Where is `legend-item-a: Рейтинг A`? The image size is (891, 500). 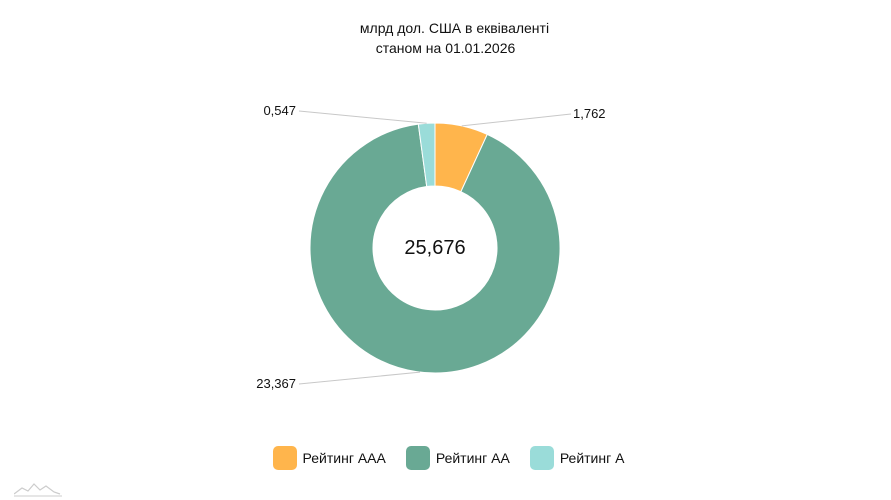
legend-item-a: Рейтинг A is located at coordinates (577, 458).